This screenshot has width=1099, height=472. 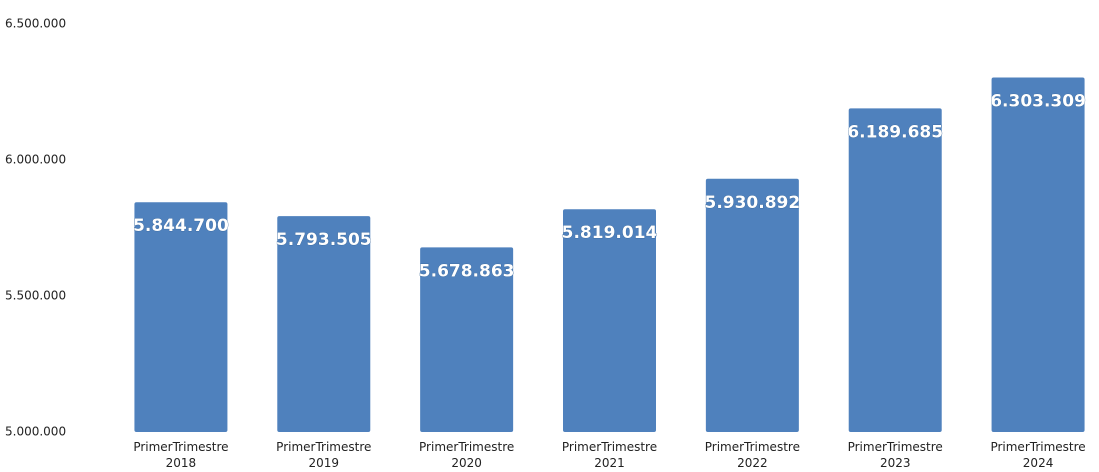 I want to click on x-tick-label: PrimerTrimestre 2018, so click(x=180, y=455).